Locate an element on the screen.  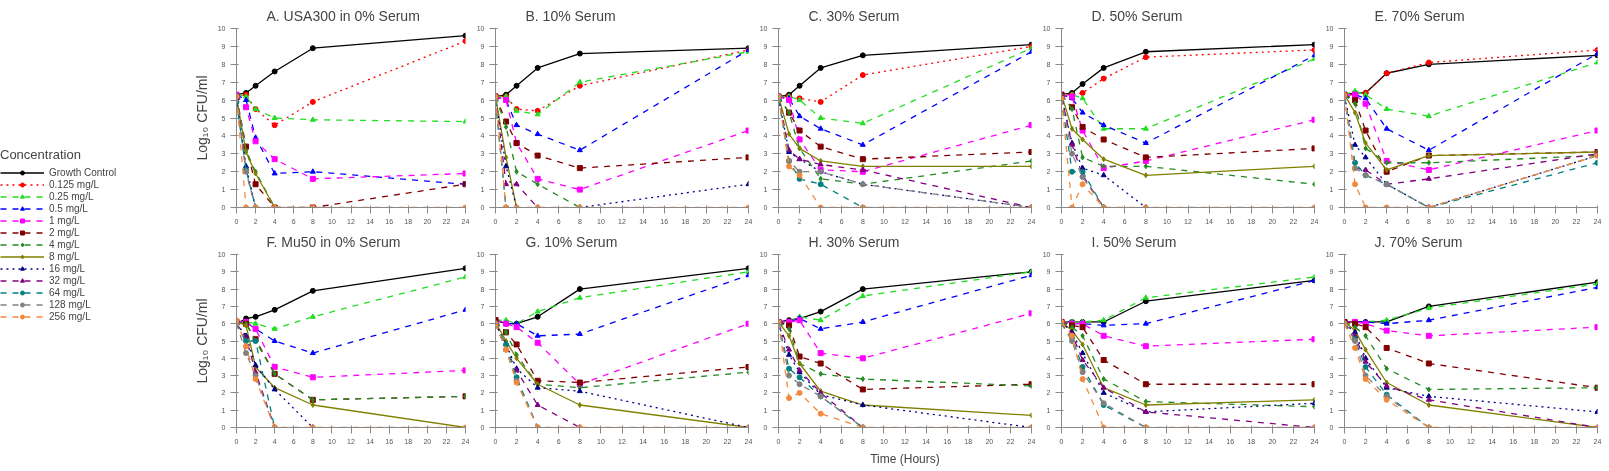
legend-label: 64 mg/L is located at coordinates (67, 292).